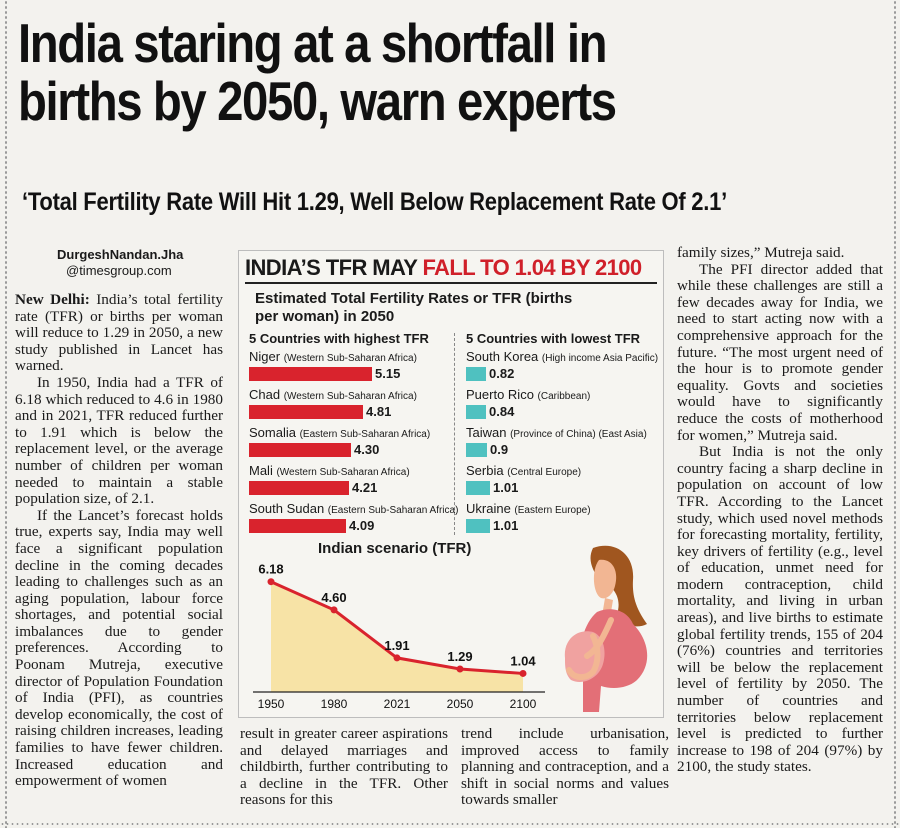  I want to click on country-label: Chad (Western Sub-Saharan Africa), so click(333, 394).